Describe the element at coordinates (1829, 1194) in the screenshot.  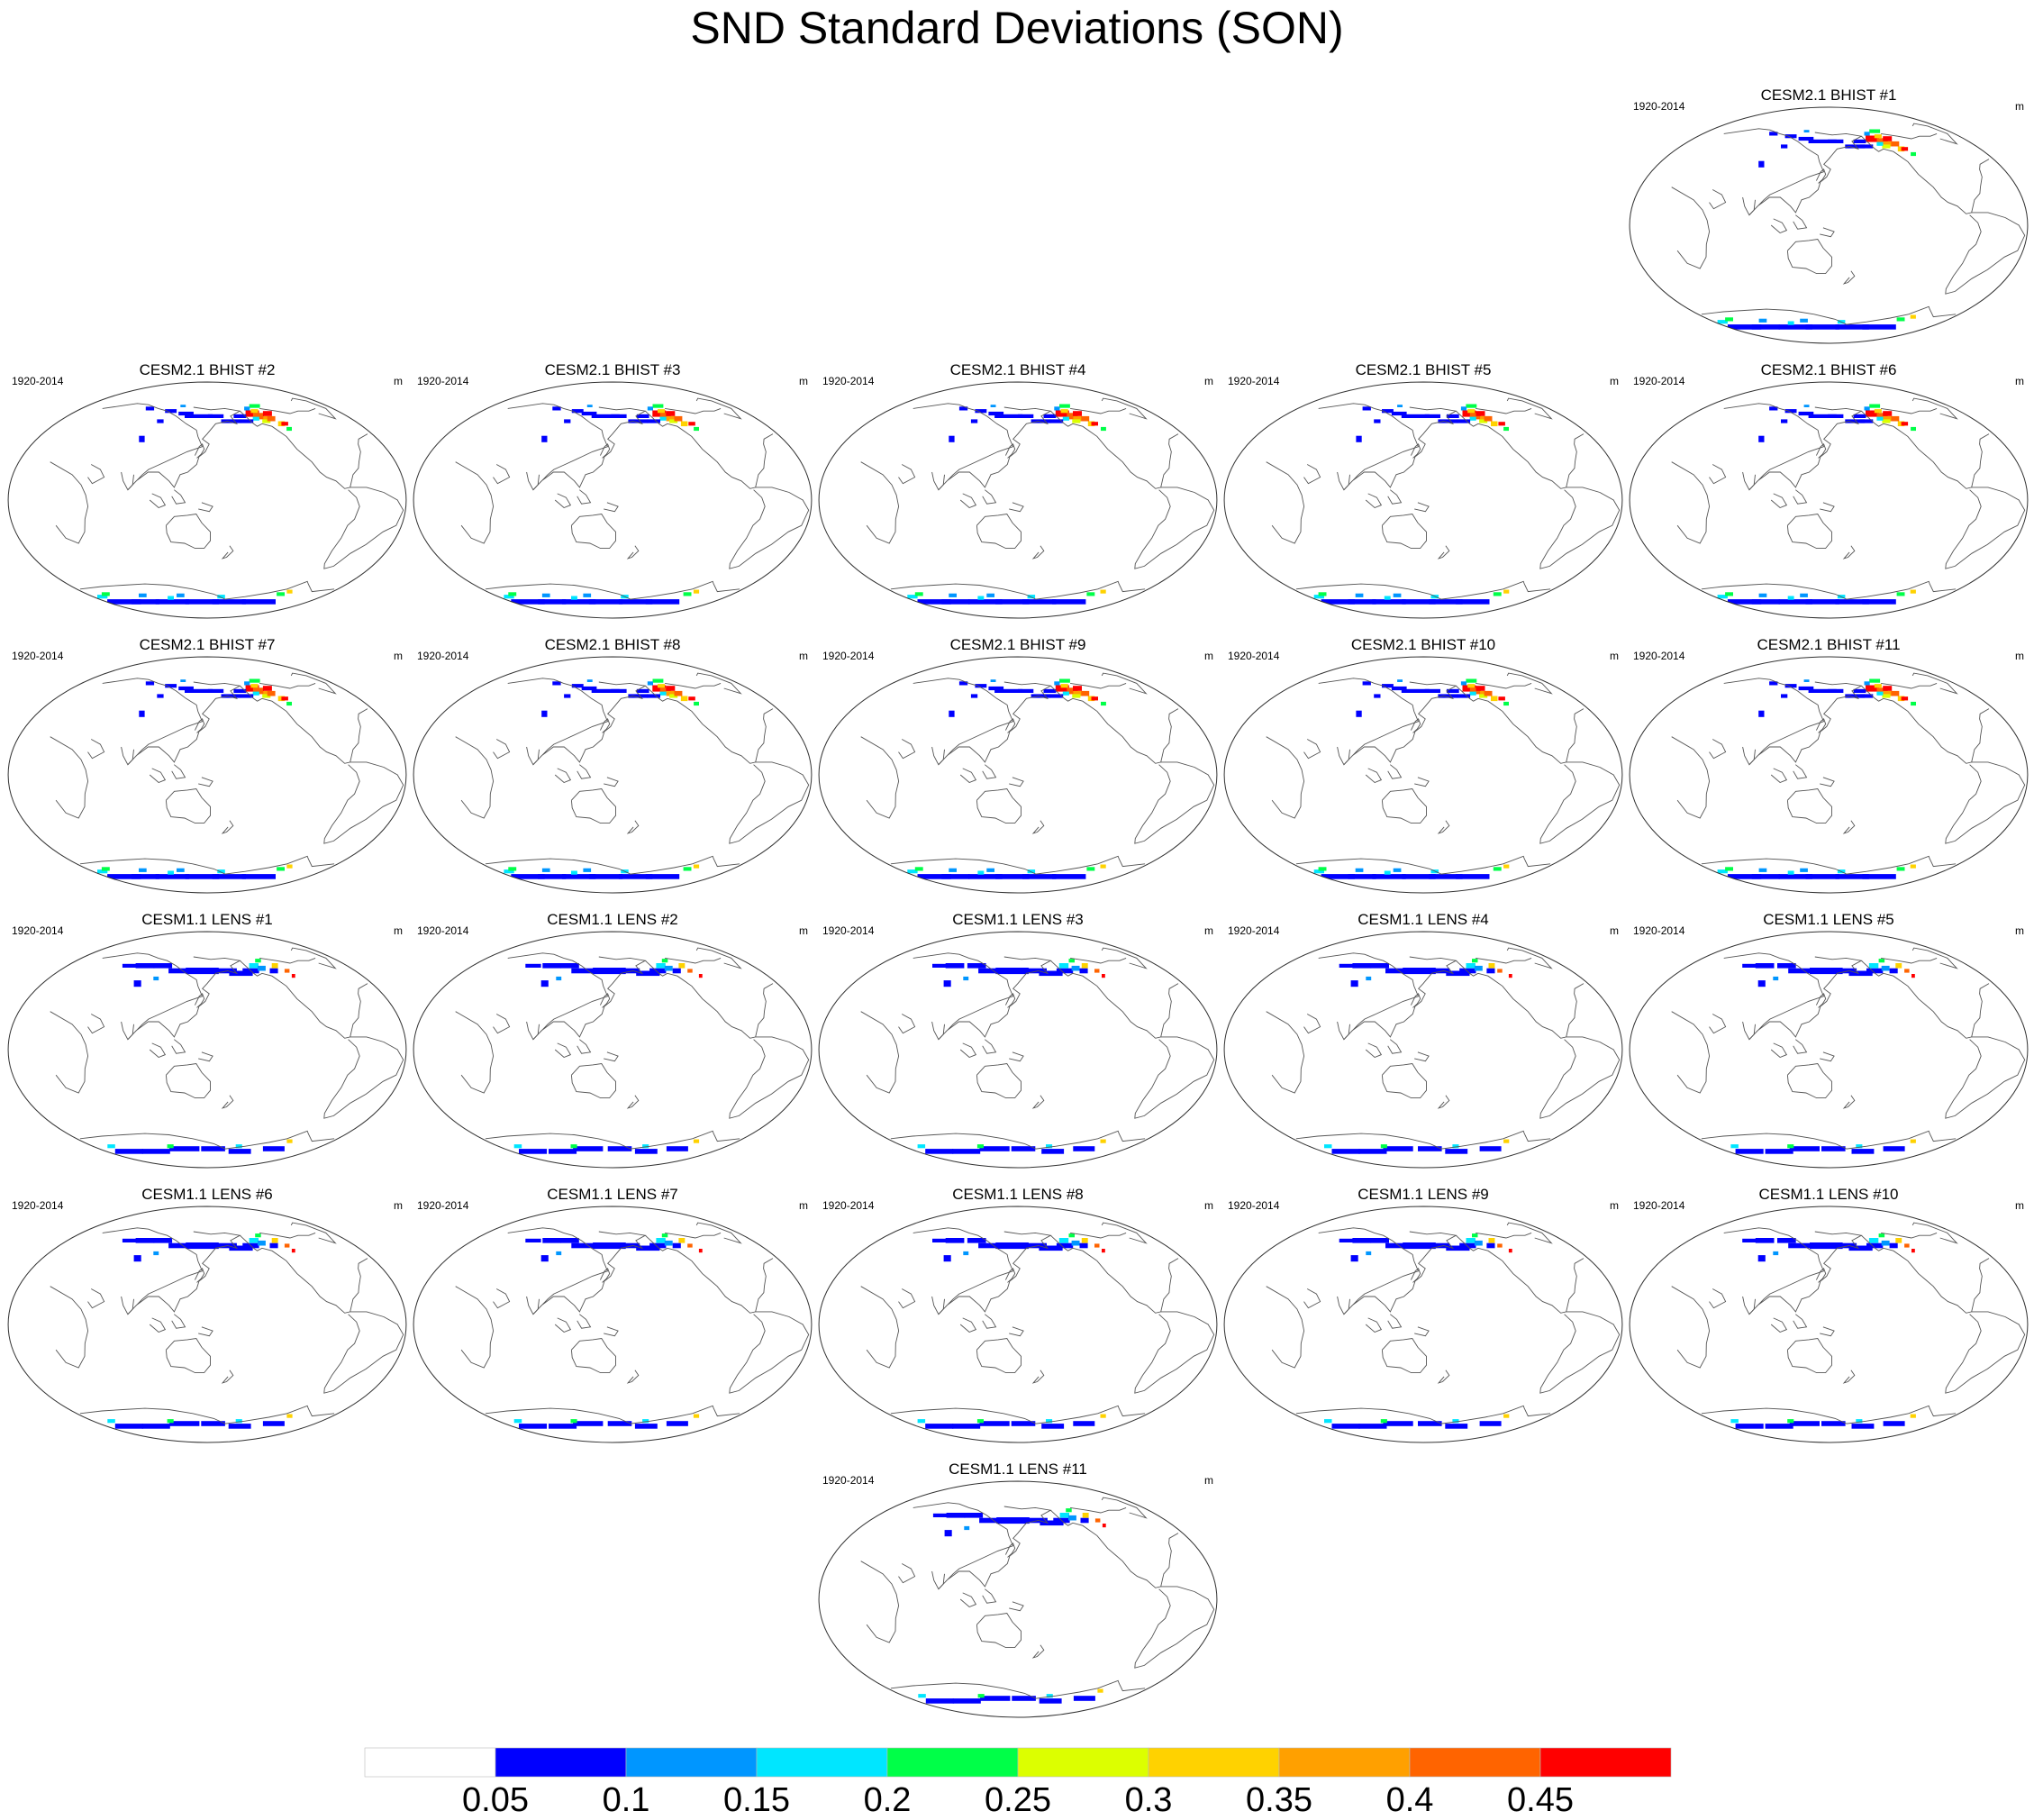
I see `panel-title: CESM1.1 LENS #10` at that location.